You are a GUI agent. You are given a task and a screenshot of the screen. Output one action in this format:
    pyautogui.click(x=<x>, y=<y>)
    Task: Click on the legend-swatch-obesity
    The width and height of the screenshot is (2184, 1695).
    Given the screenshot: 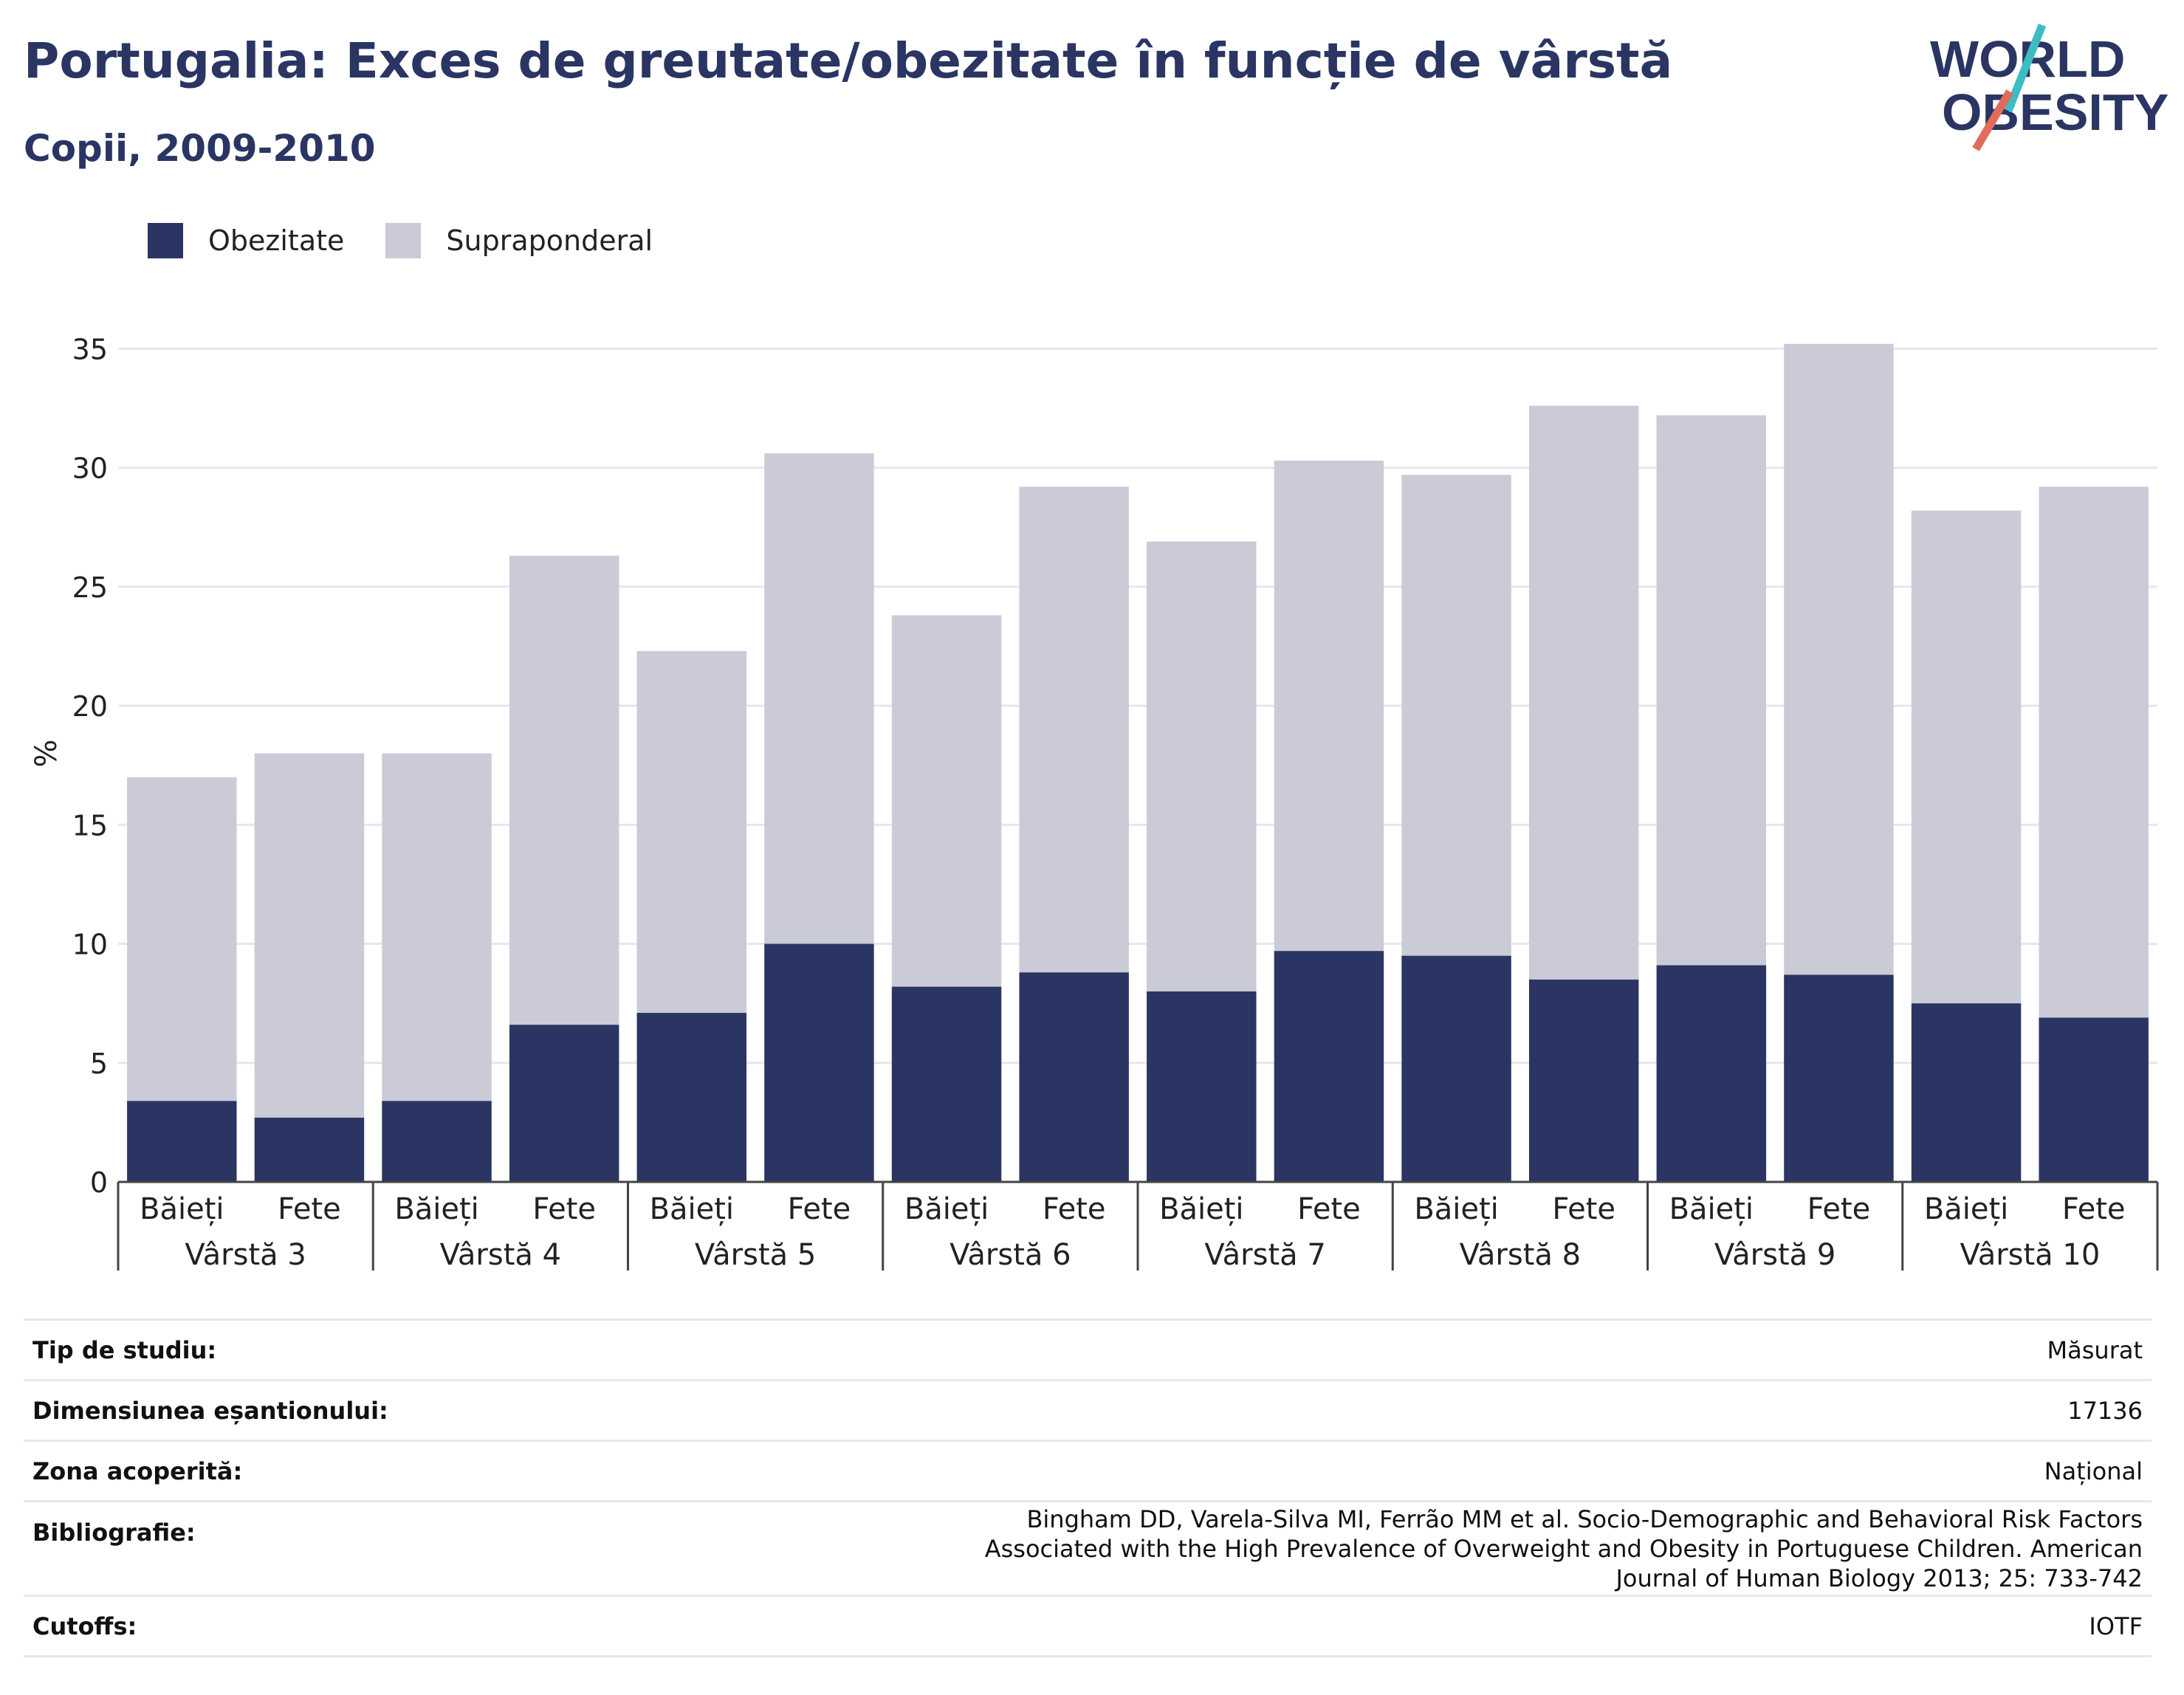 What is the action you would take?
    pyautogui.click(x=165, y=241)
    